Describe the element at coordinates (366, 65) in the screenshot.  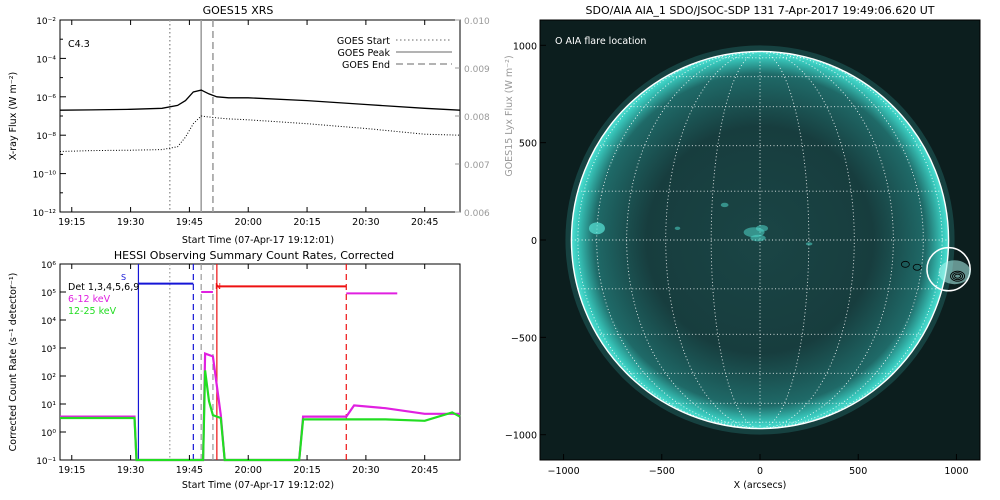
I see `legend-goes-end: GOES End` at that location.